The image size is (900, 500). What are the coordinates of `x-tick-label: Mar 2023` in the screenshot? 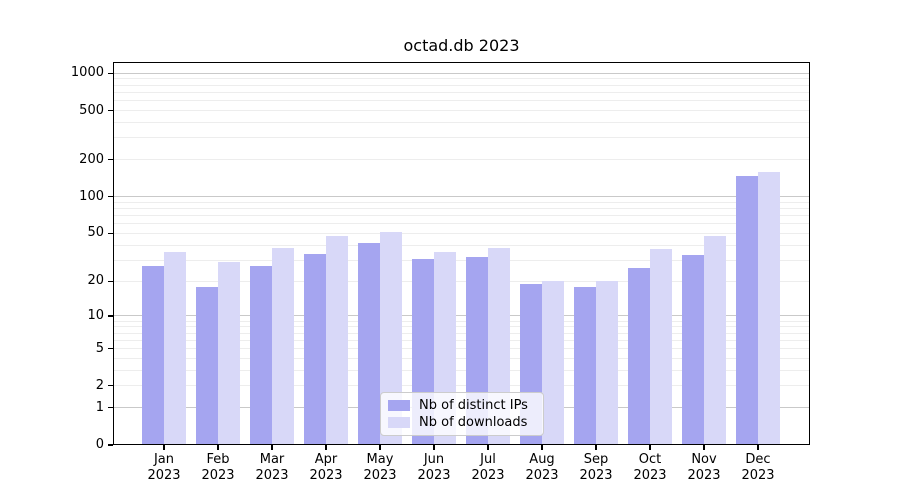 It's located at (272, 467).